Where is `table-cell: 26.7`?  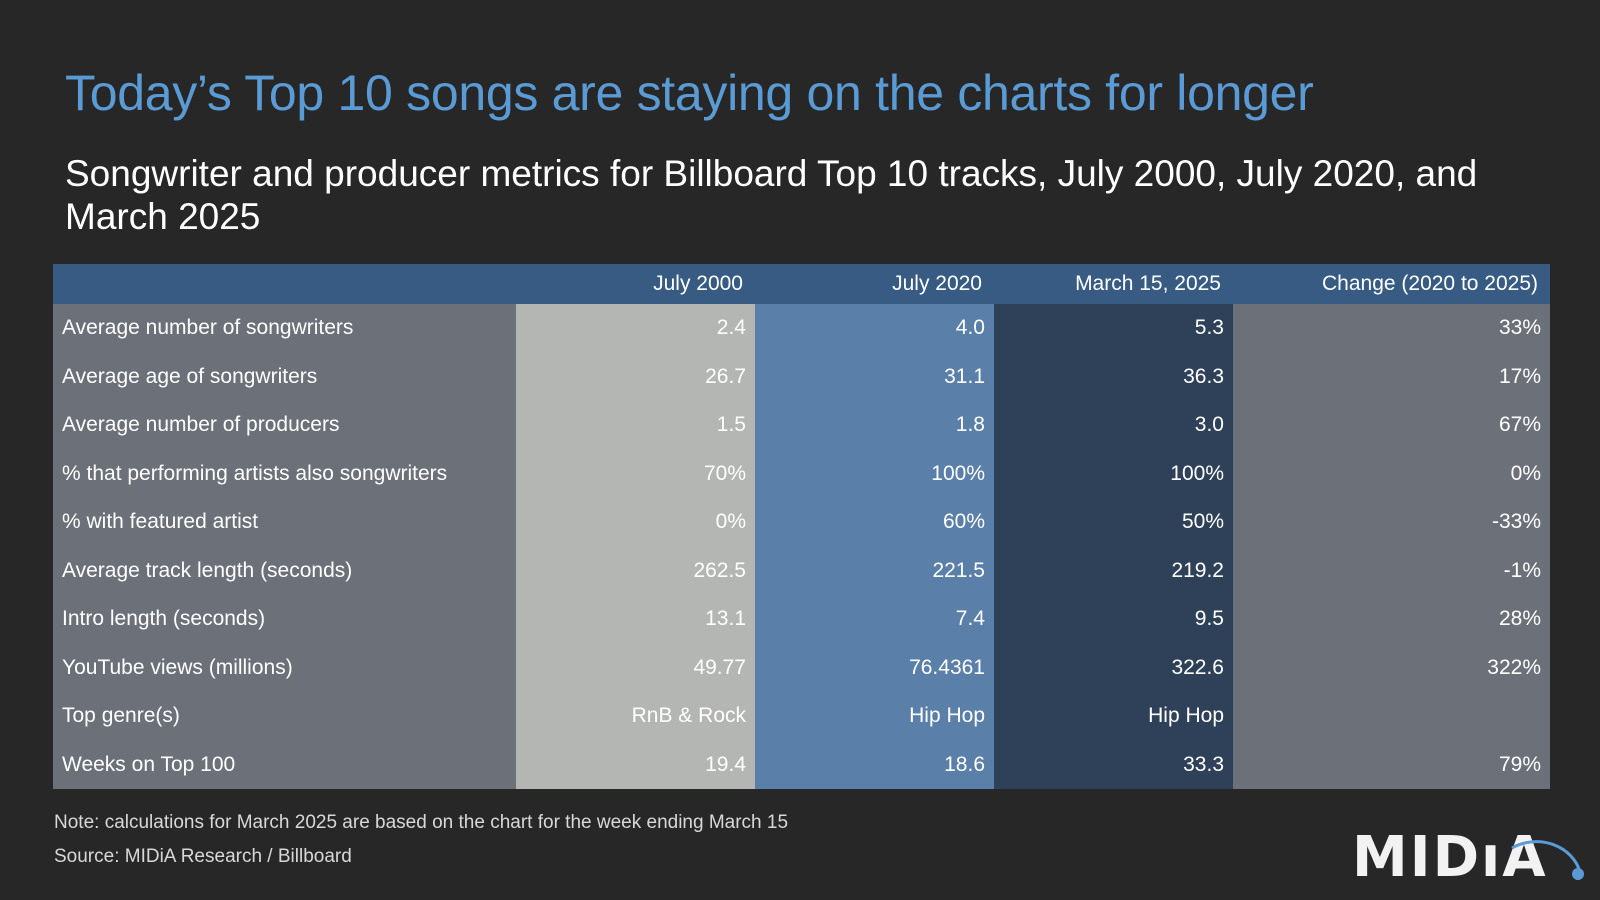 table-cell: 26.7 is located at coordinates (635, 376).